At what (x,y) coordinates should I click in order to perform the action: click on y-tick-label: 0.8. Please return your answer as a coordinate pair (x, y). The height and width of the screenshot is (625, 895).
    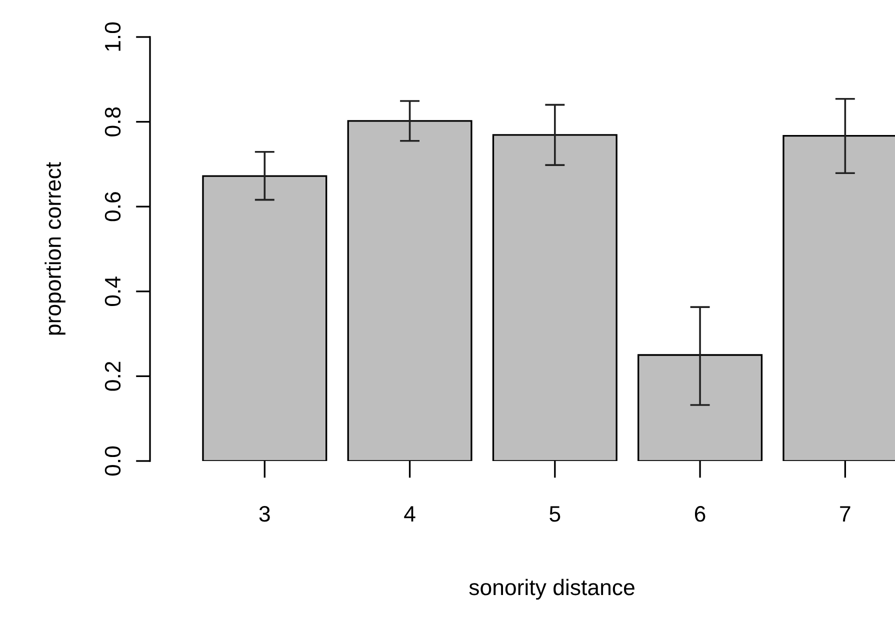
    Looking at the image, I should click on (112, 121).